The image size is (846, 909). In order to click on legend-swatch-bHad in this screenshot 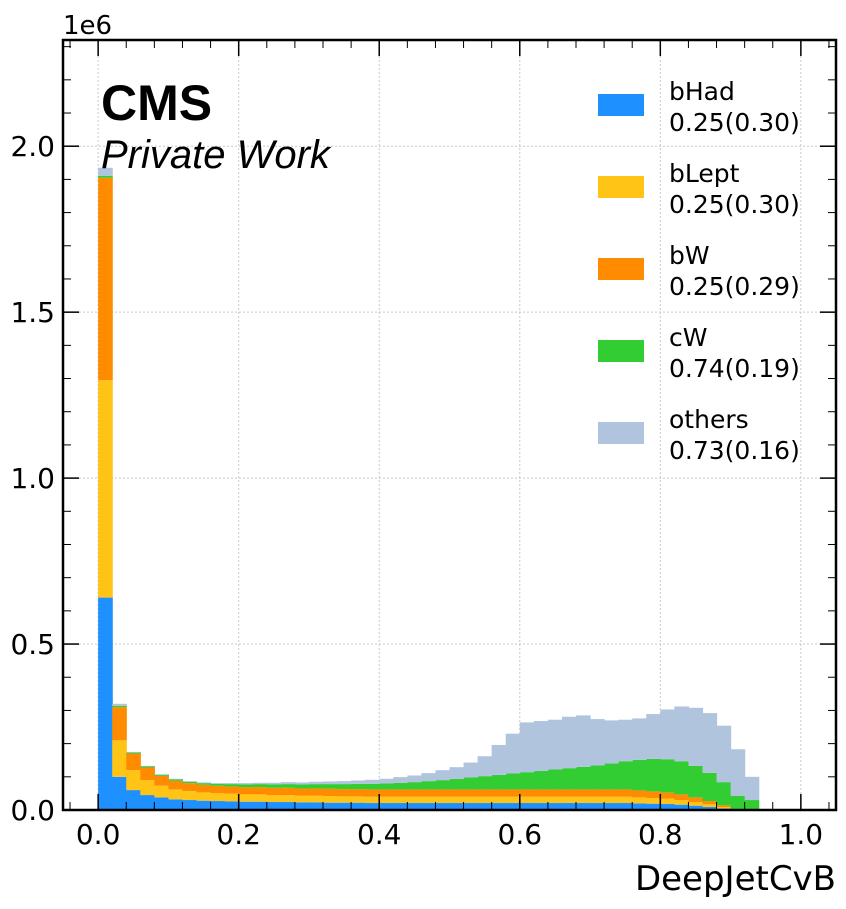, I will do `click(621, 105)`.